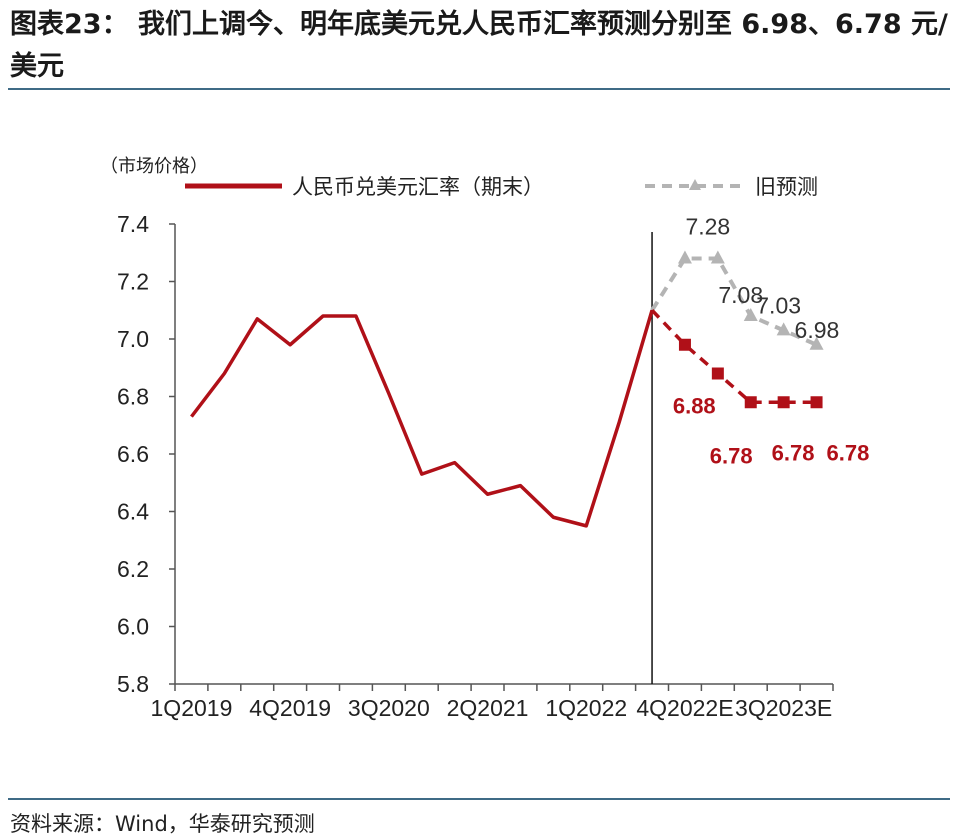 The image size is (967, 840). What do you see at coordinates (488, 708) in the screenshot?
I see `x-tick-label: 2Q2021` at bounding box center [488, 708].